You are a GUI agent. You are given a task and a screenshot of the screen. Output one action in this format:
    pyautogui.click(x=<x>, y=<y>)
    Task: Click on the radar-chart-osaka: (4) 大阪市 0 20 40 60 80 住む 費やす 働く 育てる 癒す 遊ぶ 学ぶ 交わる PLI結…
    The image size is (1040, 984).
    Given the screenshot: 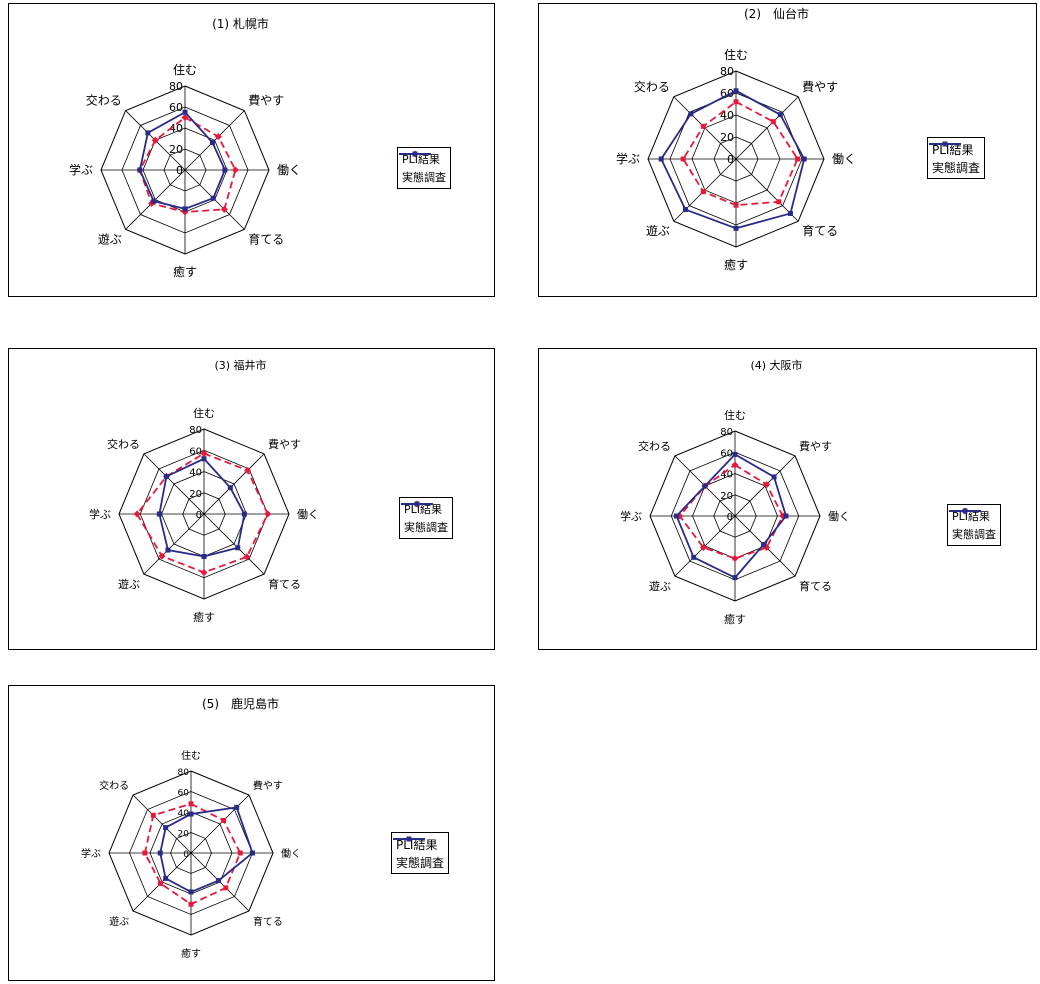 What is the action you would take?
    pyautogui.click(x=787, y=499)
    